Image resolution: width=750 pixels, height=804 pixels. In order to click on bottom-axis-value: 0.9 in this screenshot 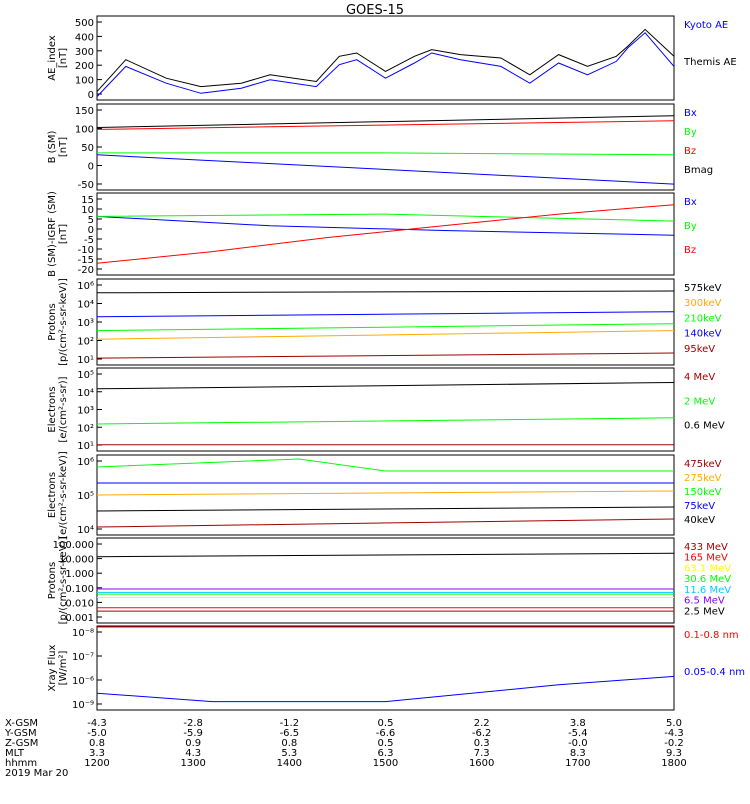, I will do `click(193, 743)`.